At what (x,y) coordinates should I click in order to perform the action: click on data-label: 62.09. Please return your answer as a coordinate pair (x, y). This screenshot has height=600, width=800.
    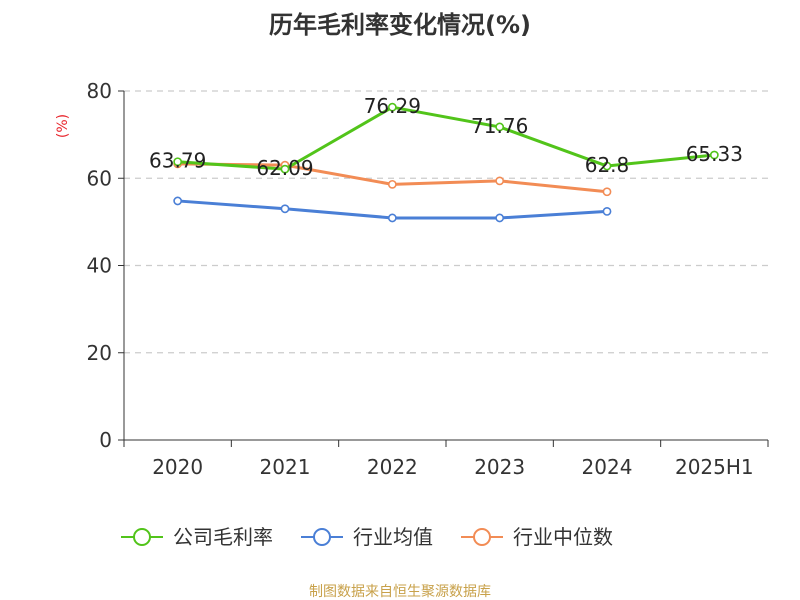
    Looking at the image, I should click on (284, 168).